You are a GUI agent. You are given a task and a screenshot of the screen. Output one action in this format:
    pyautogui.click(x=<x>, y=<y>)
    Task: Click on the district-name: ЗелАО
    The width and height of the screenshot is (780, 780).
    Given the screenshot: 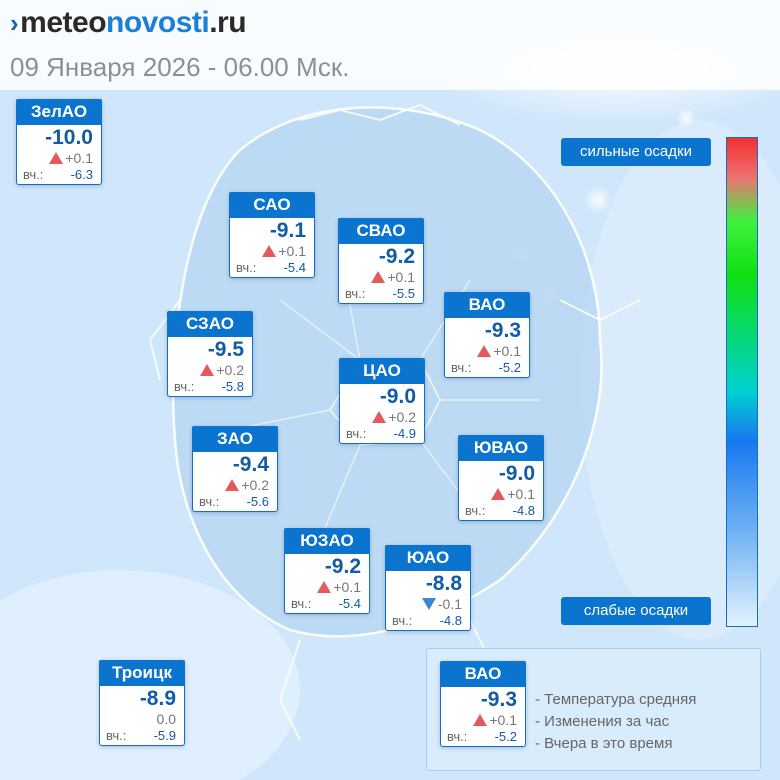 What is the action you would take?
    pyautogui.click(x=59, y=112)
    